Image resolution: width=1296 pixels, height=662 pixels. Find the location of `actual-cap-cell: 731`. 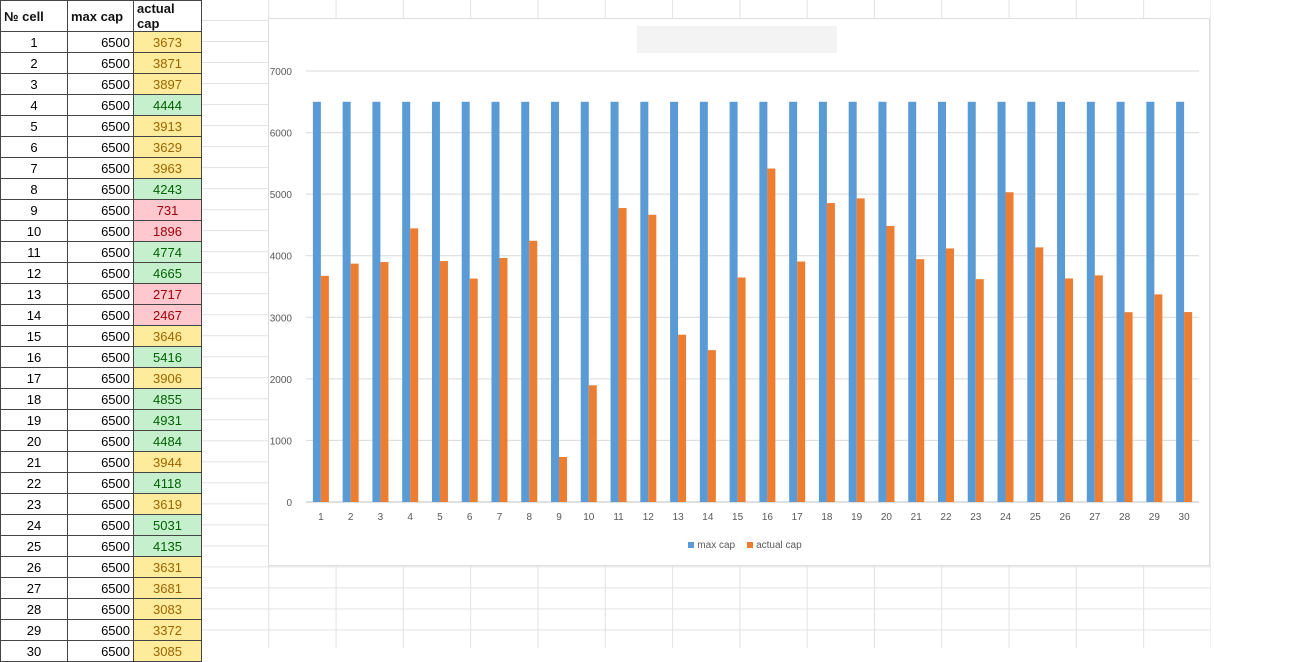

actual-cap-cell: 731 is located at coordinates (167, 210).